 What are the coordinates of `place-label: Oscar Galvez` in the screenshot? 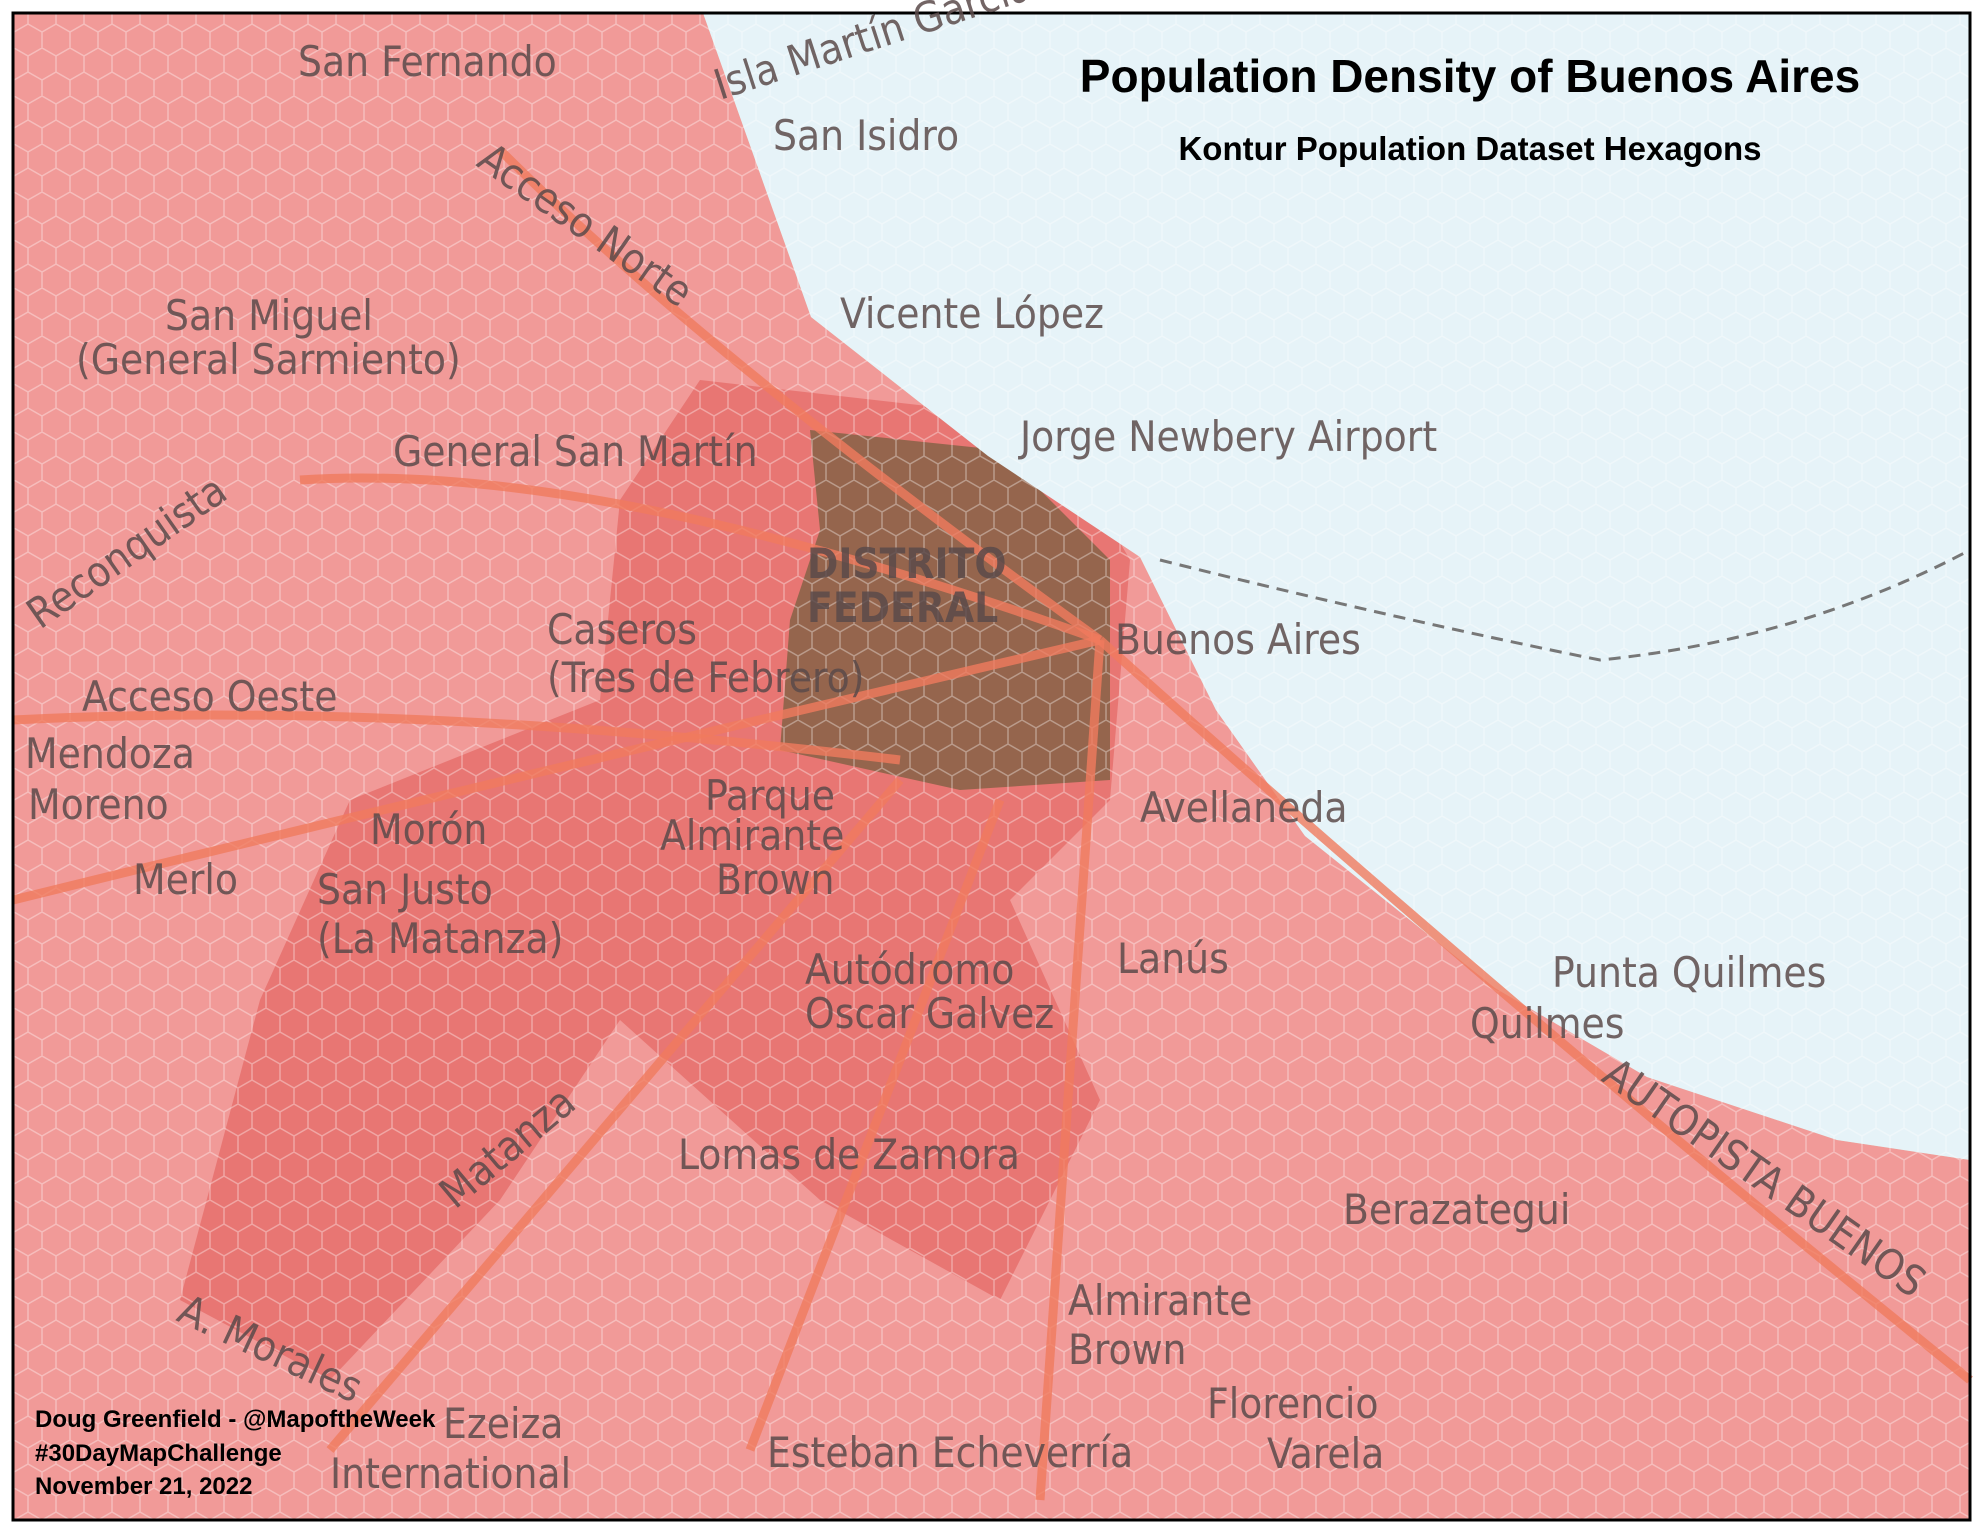 It's located at (929, 1013).